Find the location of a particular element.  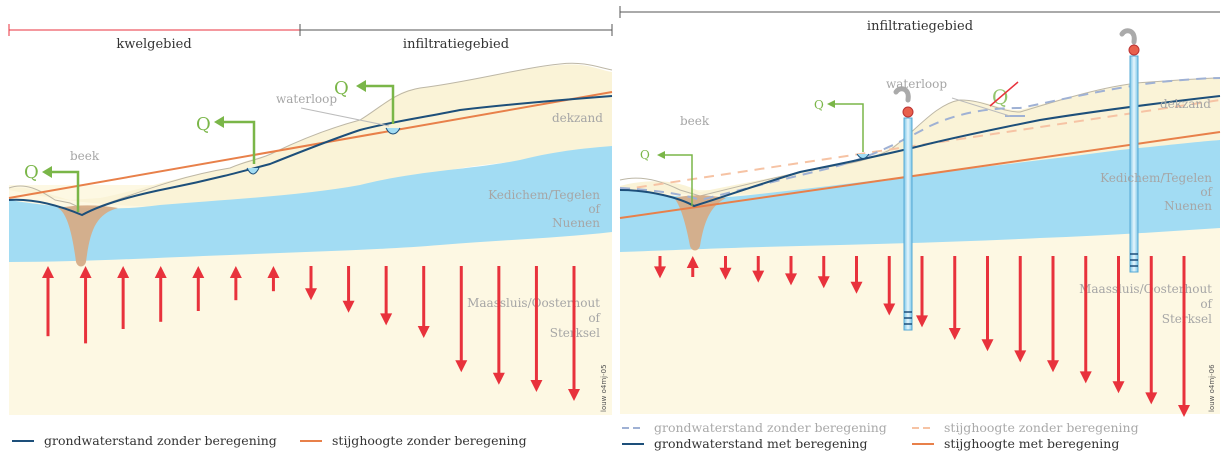

layer-deep-right-line1: Maassluis/Oosterhout is located at coordinates (1145, 289).